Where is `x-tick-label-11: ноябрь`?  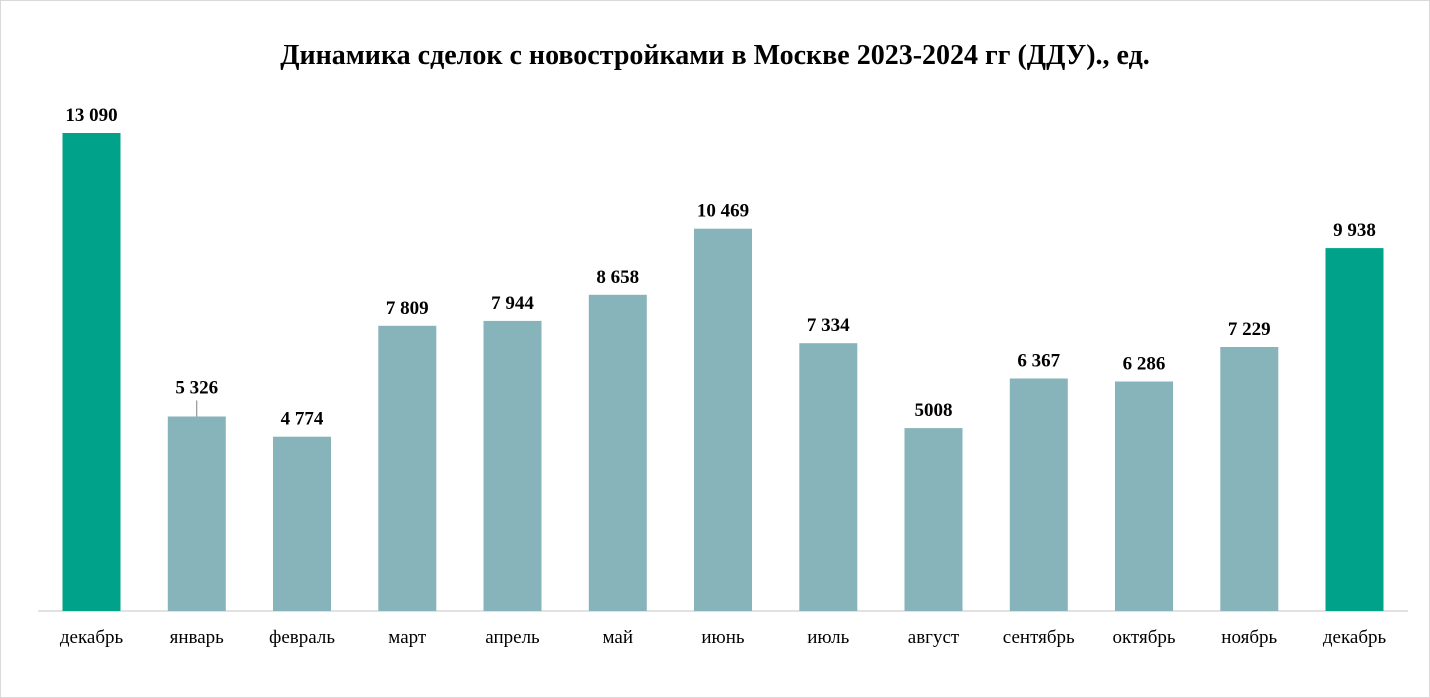
x-tick-label-11: ноябрь is located at coordinates (1249, 637).